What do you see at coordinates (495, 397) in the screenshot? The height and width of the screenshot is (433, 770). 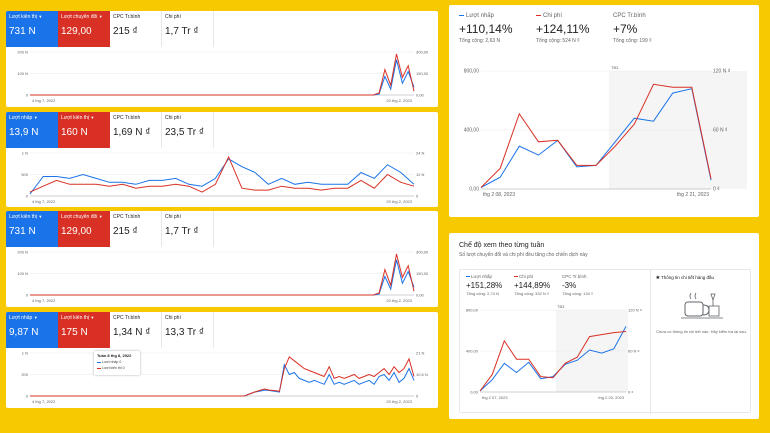 I see `x-tick-start: thg 2 07, 2023` at bounding box center [495, 397].